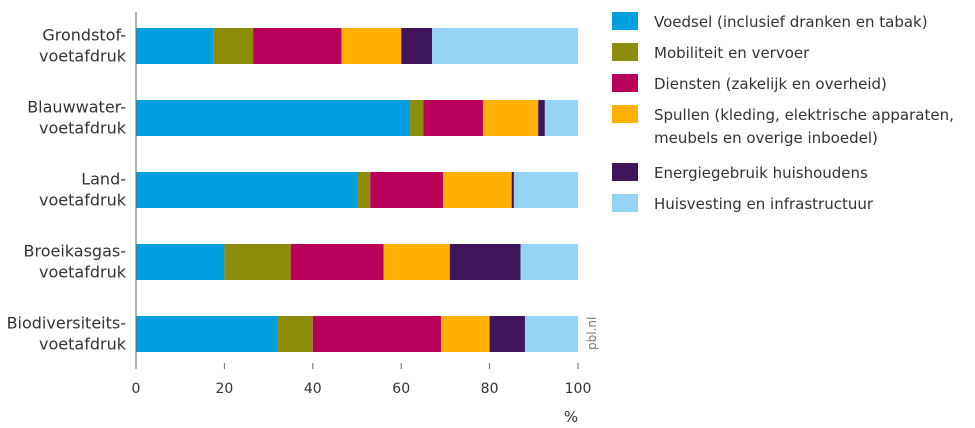 The height and width of the screenshot is (428, 975). I want to click on category-label-0: Grondstof-voetafdruk, so click(83, 46).